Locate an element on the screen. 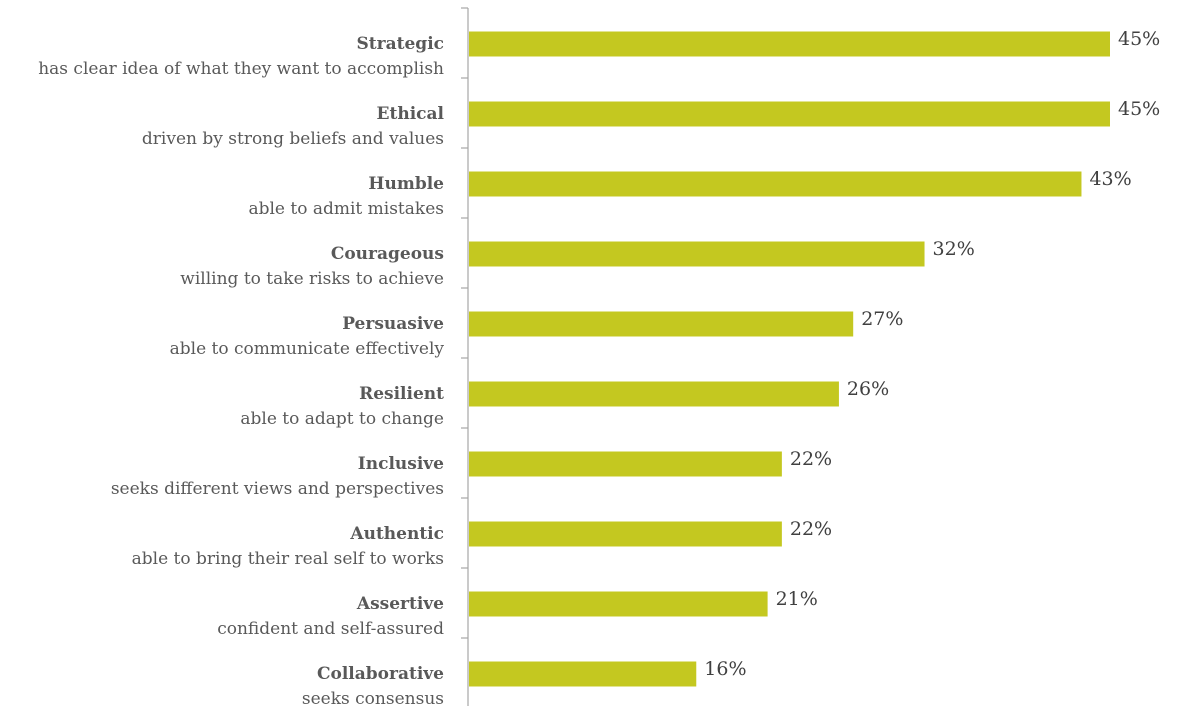 The width and height of the screenshot is (1179, 706). category-subtitle: driven by strong beliefs and values is located at coordinates (293, 139).